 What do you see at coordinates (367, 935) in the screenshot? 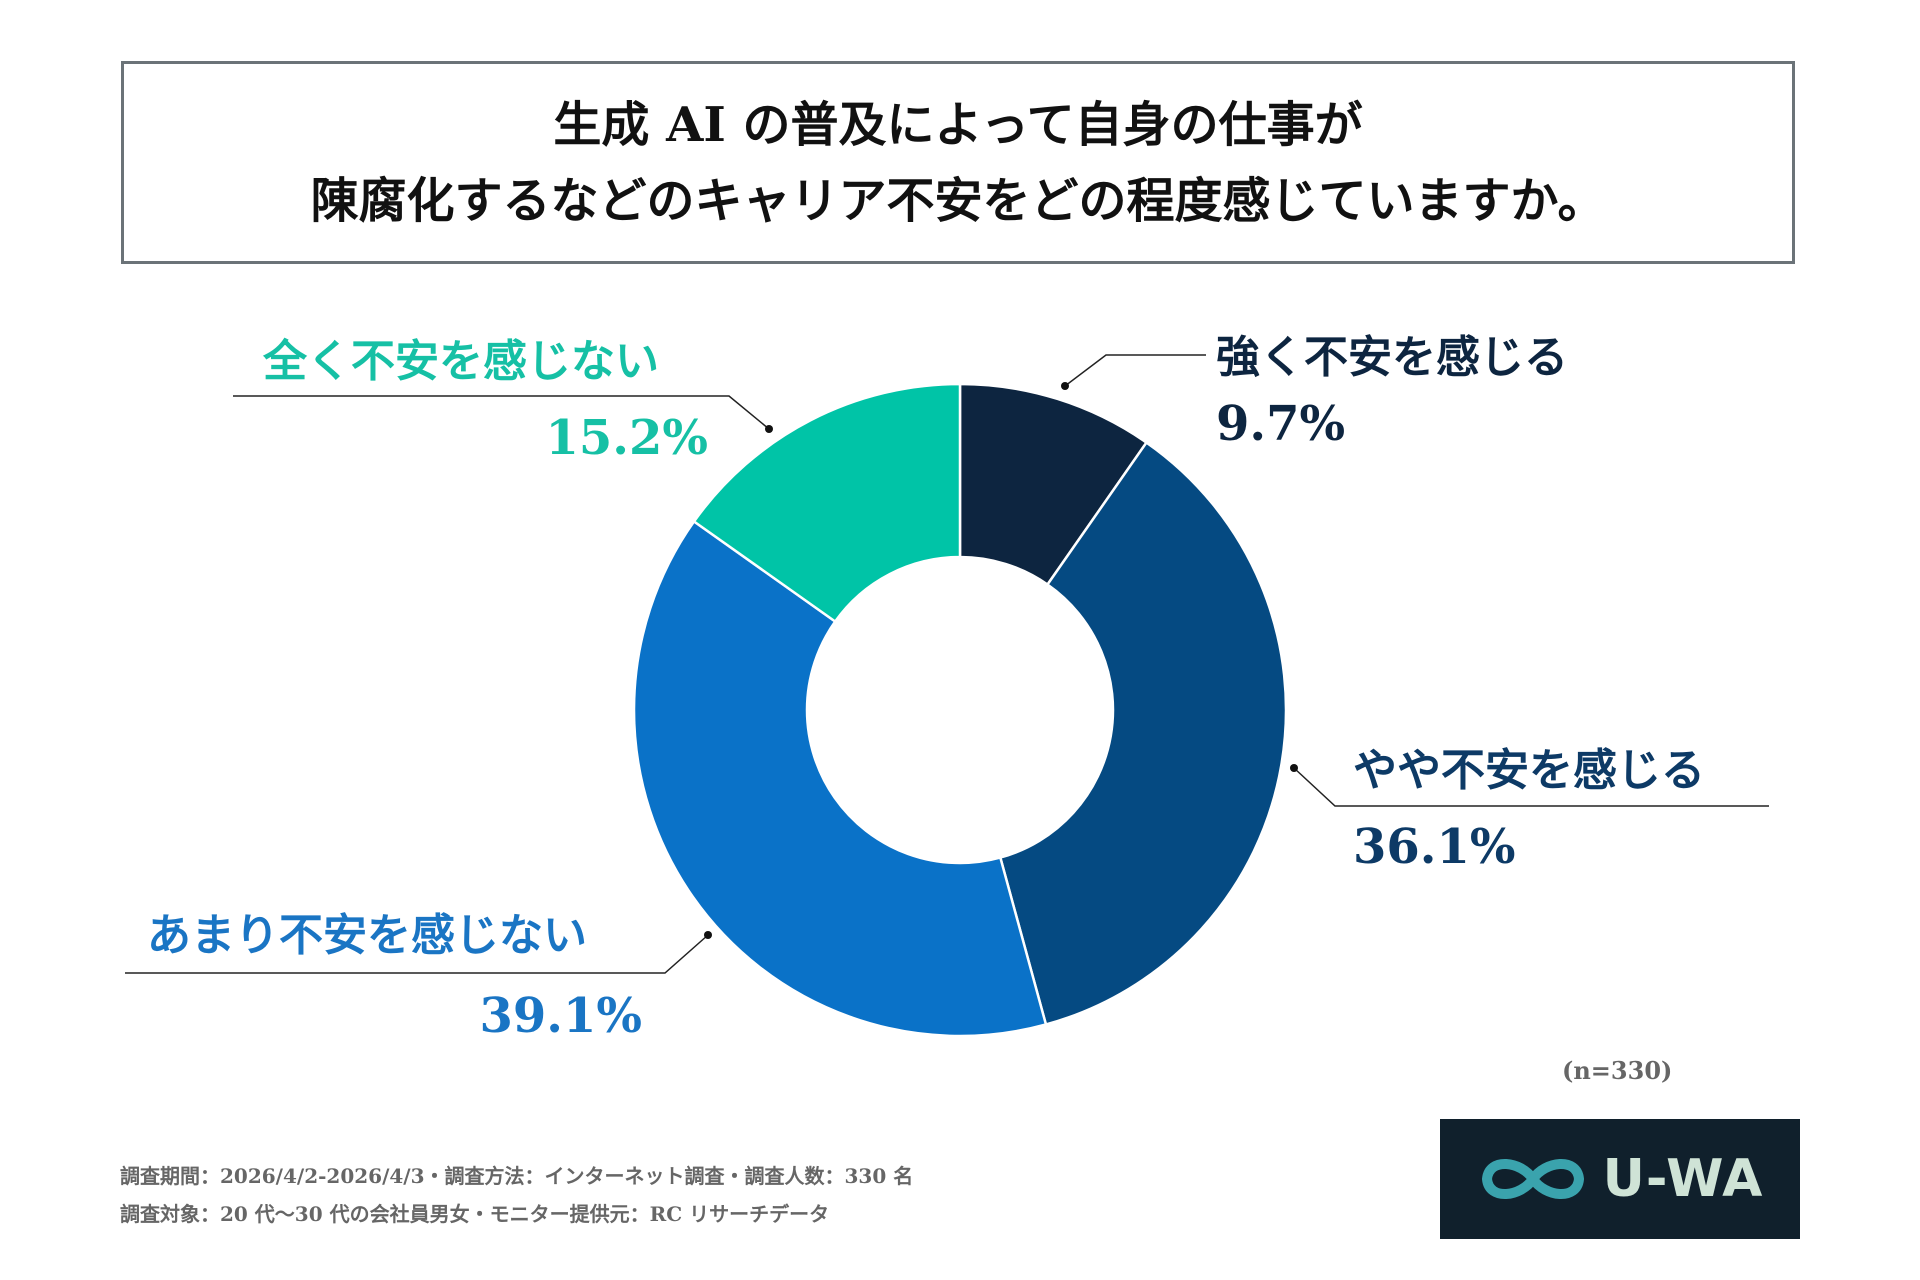
I see `slice-label-not-much: あまり不安を感じない` at bounding box center [367, 935].